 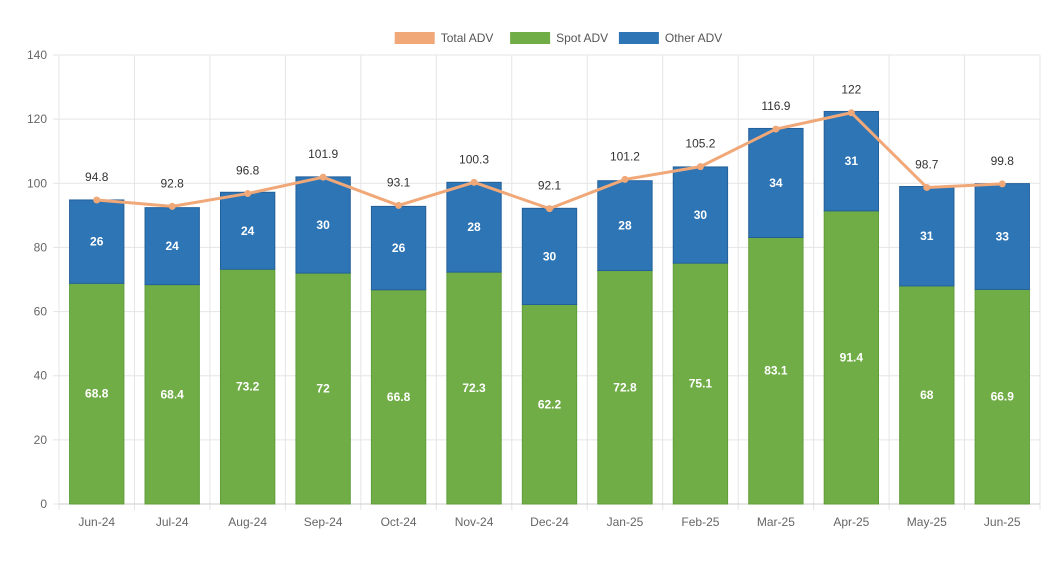 What do you see at coordinates (41, 376) in the screenshot?
I see `y-tick-label: 40` at bounding box center [41, 376].